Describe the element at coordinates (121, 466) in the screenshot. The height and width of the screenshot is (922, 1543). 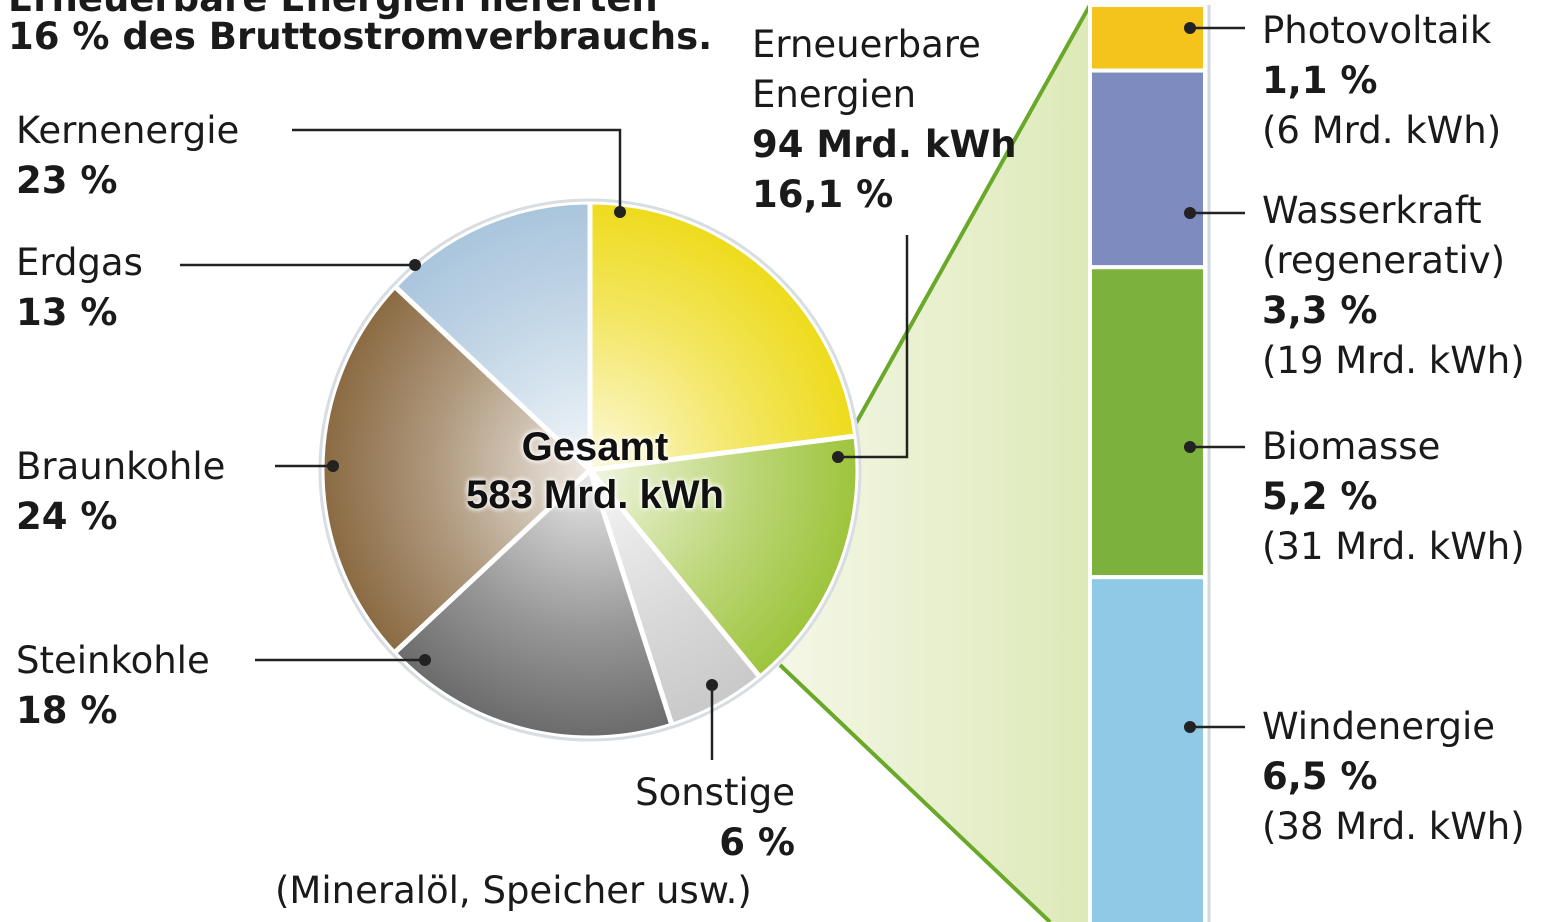
I see `category-label: Braunkohle` at that location.